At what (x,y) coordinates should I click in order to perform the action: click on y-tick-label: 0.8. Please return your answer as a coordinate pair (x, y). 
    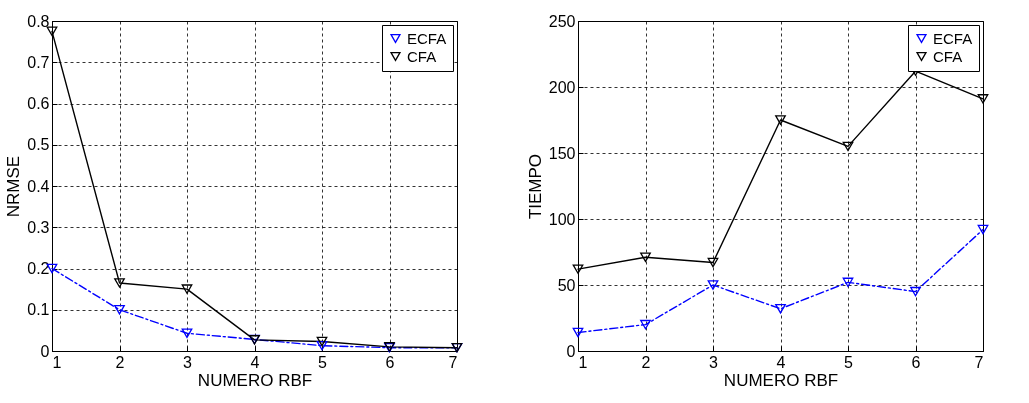
    Looking at the image, I should click on (38, 21).